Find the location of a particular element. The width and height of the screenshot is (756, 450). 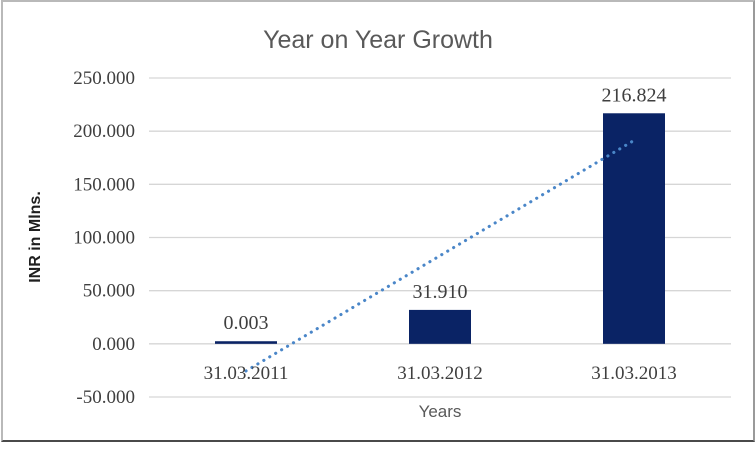

y-tick-label: 250.000 is located at coordinates (104, 78).